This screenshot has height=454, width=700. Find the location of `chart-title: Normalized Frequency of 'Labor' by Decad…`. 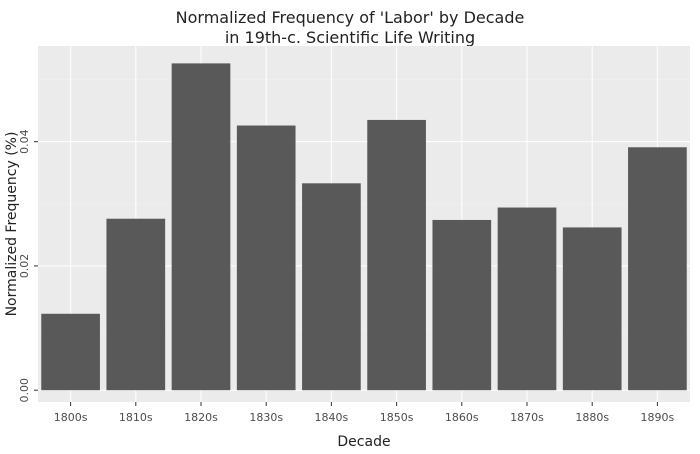

chart-title: Normalized Frequency of 'Labor' by Decad… is located at coordinates (350, 27).